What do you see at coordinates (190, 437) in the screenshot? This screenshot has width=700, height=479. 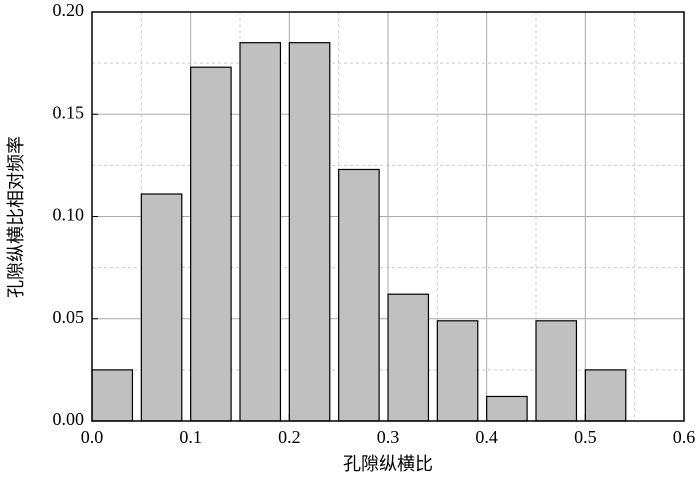 I see `x-tick-label: 0.1` at bounding box center [190, 437].